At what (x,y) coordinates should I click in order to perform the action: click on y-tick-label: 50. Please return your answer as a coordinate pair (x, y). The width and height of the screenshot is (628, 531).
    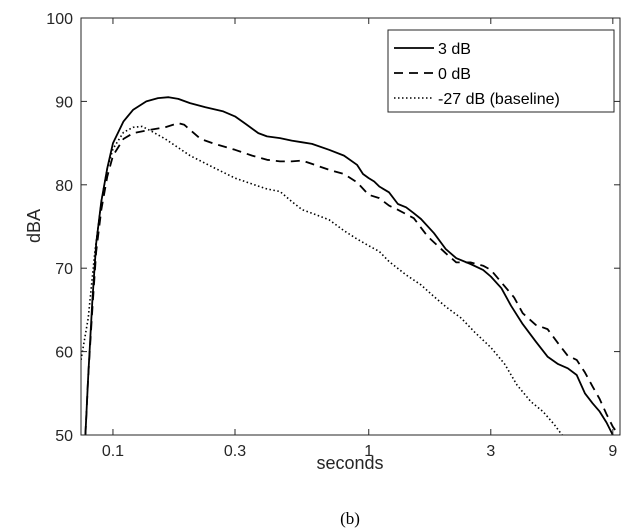
    Looking at the image, I should click on (64, 436).